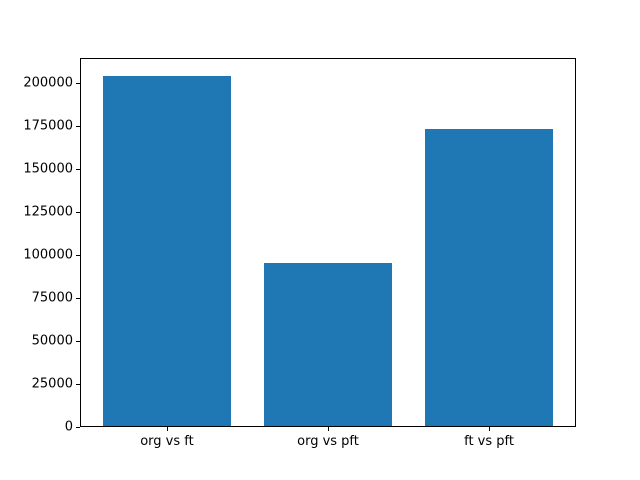 The height and width of the screenshot is (480, 640). Describe the element at coordinates (48, 169) in the screenshot. I see `y-tick-label: 150000` at that location.